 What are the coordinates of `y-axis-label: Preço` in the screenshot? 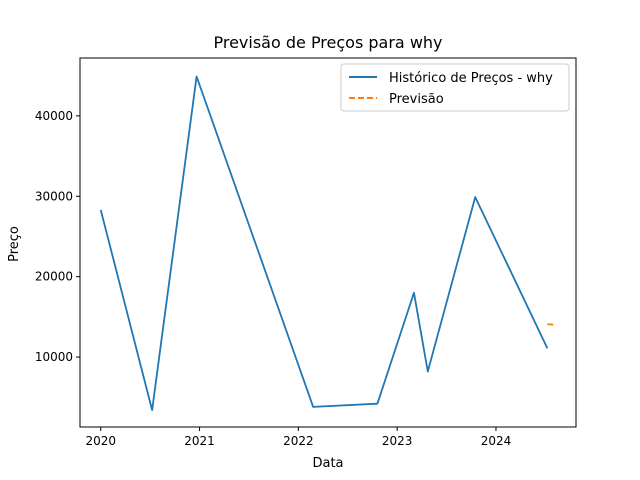 It's located at (14, 244).